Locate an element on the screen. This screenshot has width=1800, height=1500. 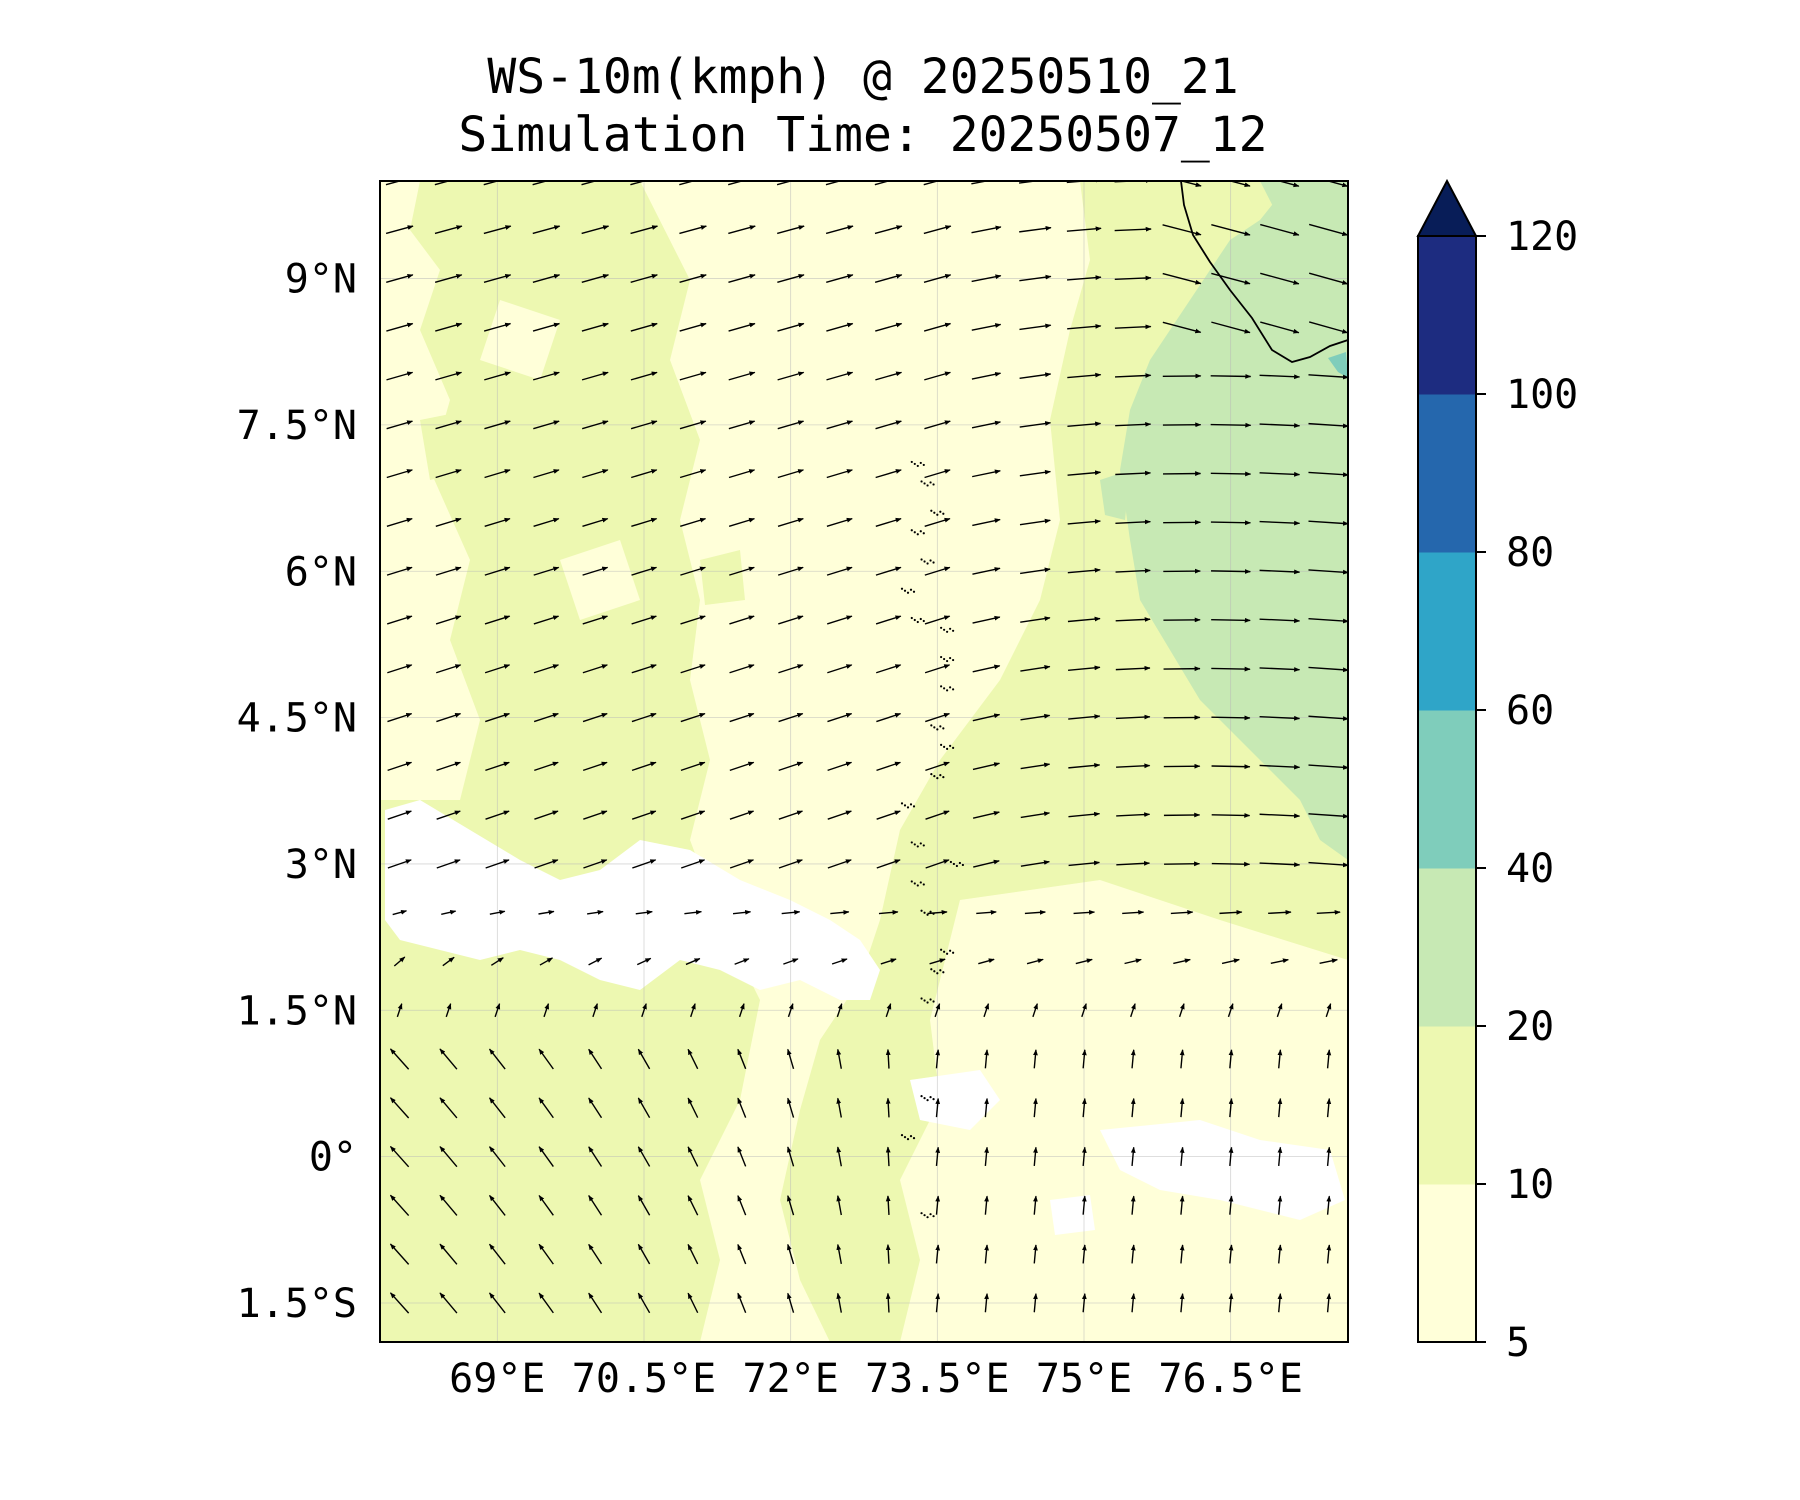
lon-tick-label: 69°E is located at coordinates (497, 1379).